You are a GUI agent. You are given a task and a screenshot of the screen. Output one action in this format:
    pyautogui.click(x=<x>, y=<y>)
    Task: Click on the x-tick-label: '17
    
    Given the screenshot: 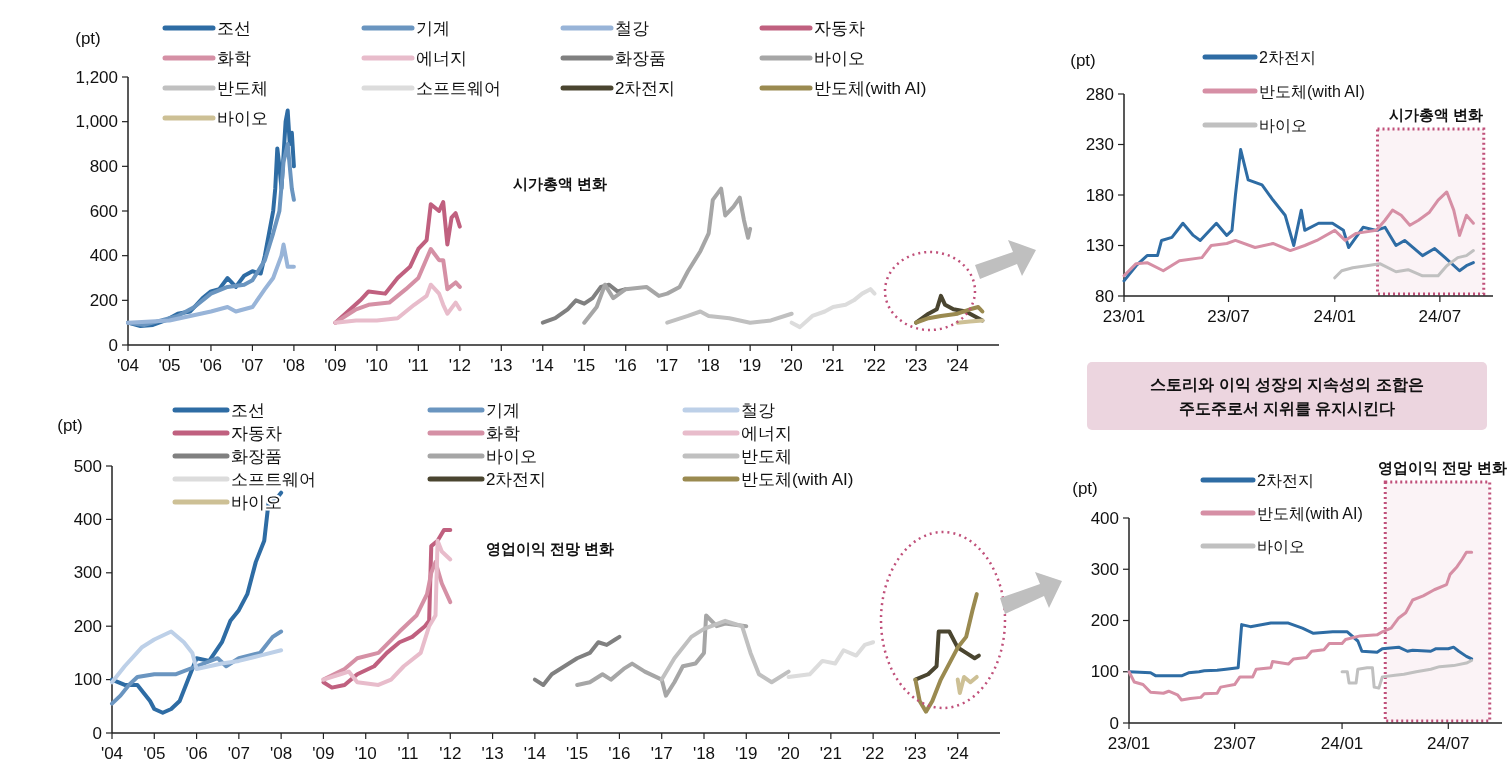 What is the action you would take?
    pyautogui.click(x=667, y=365)
    